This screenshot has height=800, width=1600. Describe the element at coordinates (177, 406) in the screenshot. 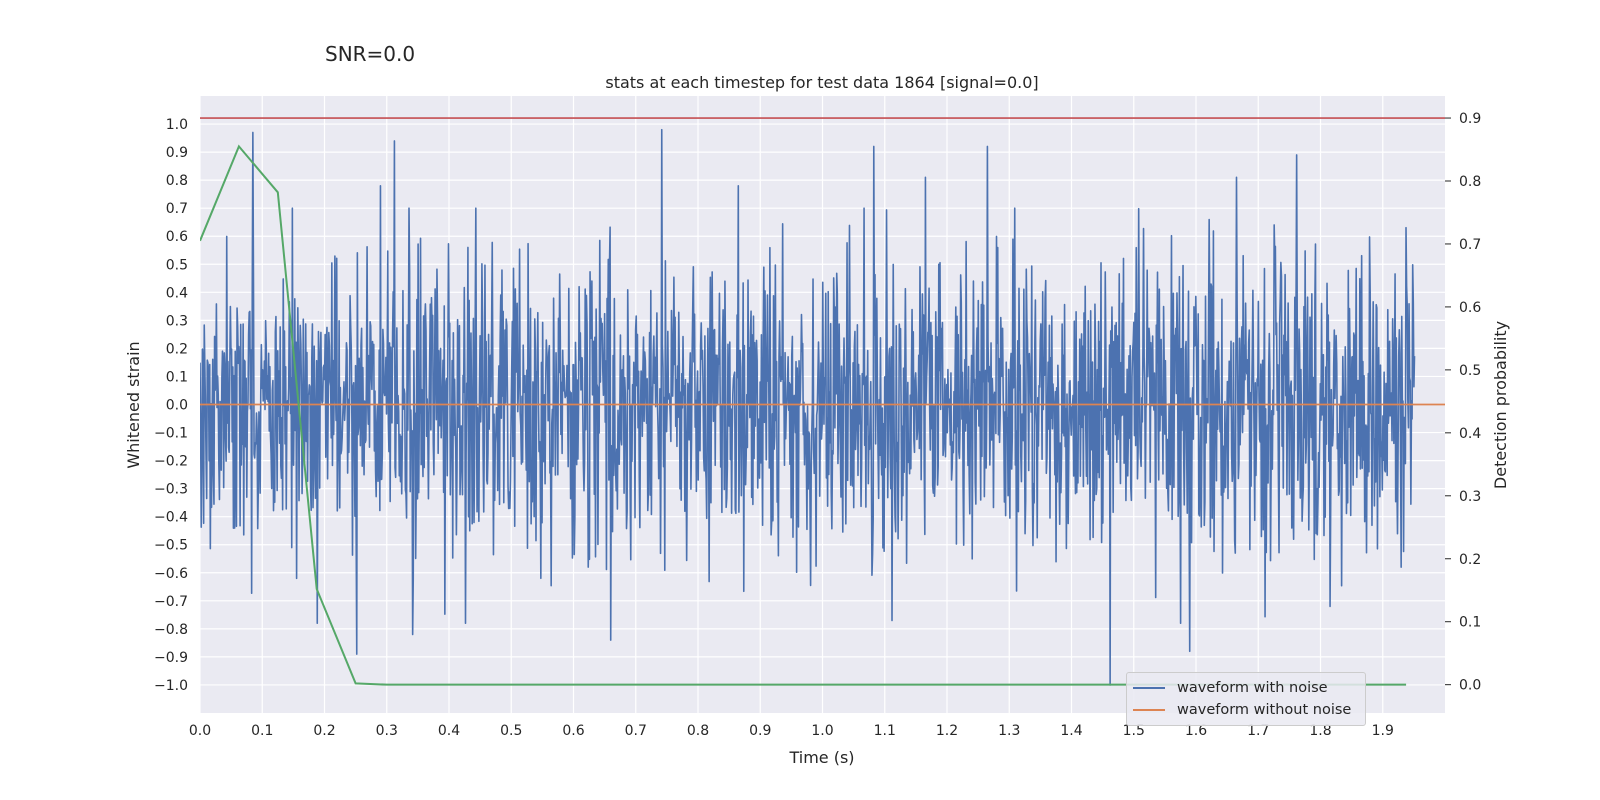

I see `y-tick-label: 0.0` at that location.